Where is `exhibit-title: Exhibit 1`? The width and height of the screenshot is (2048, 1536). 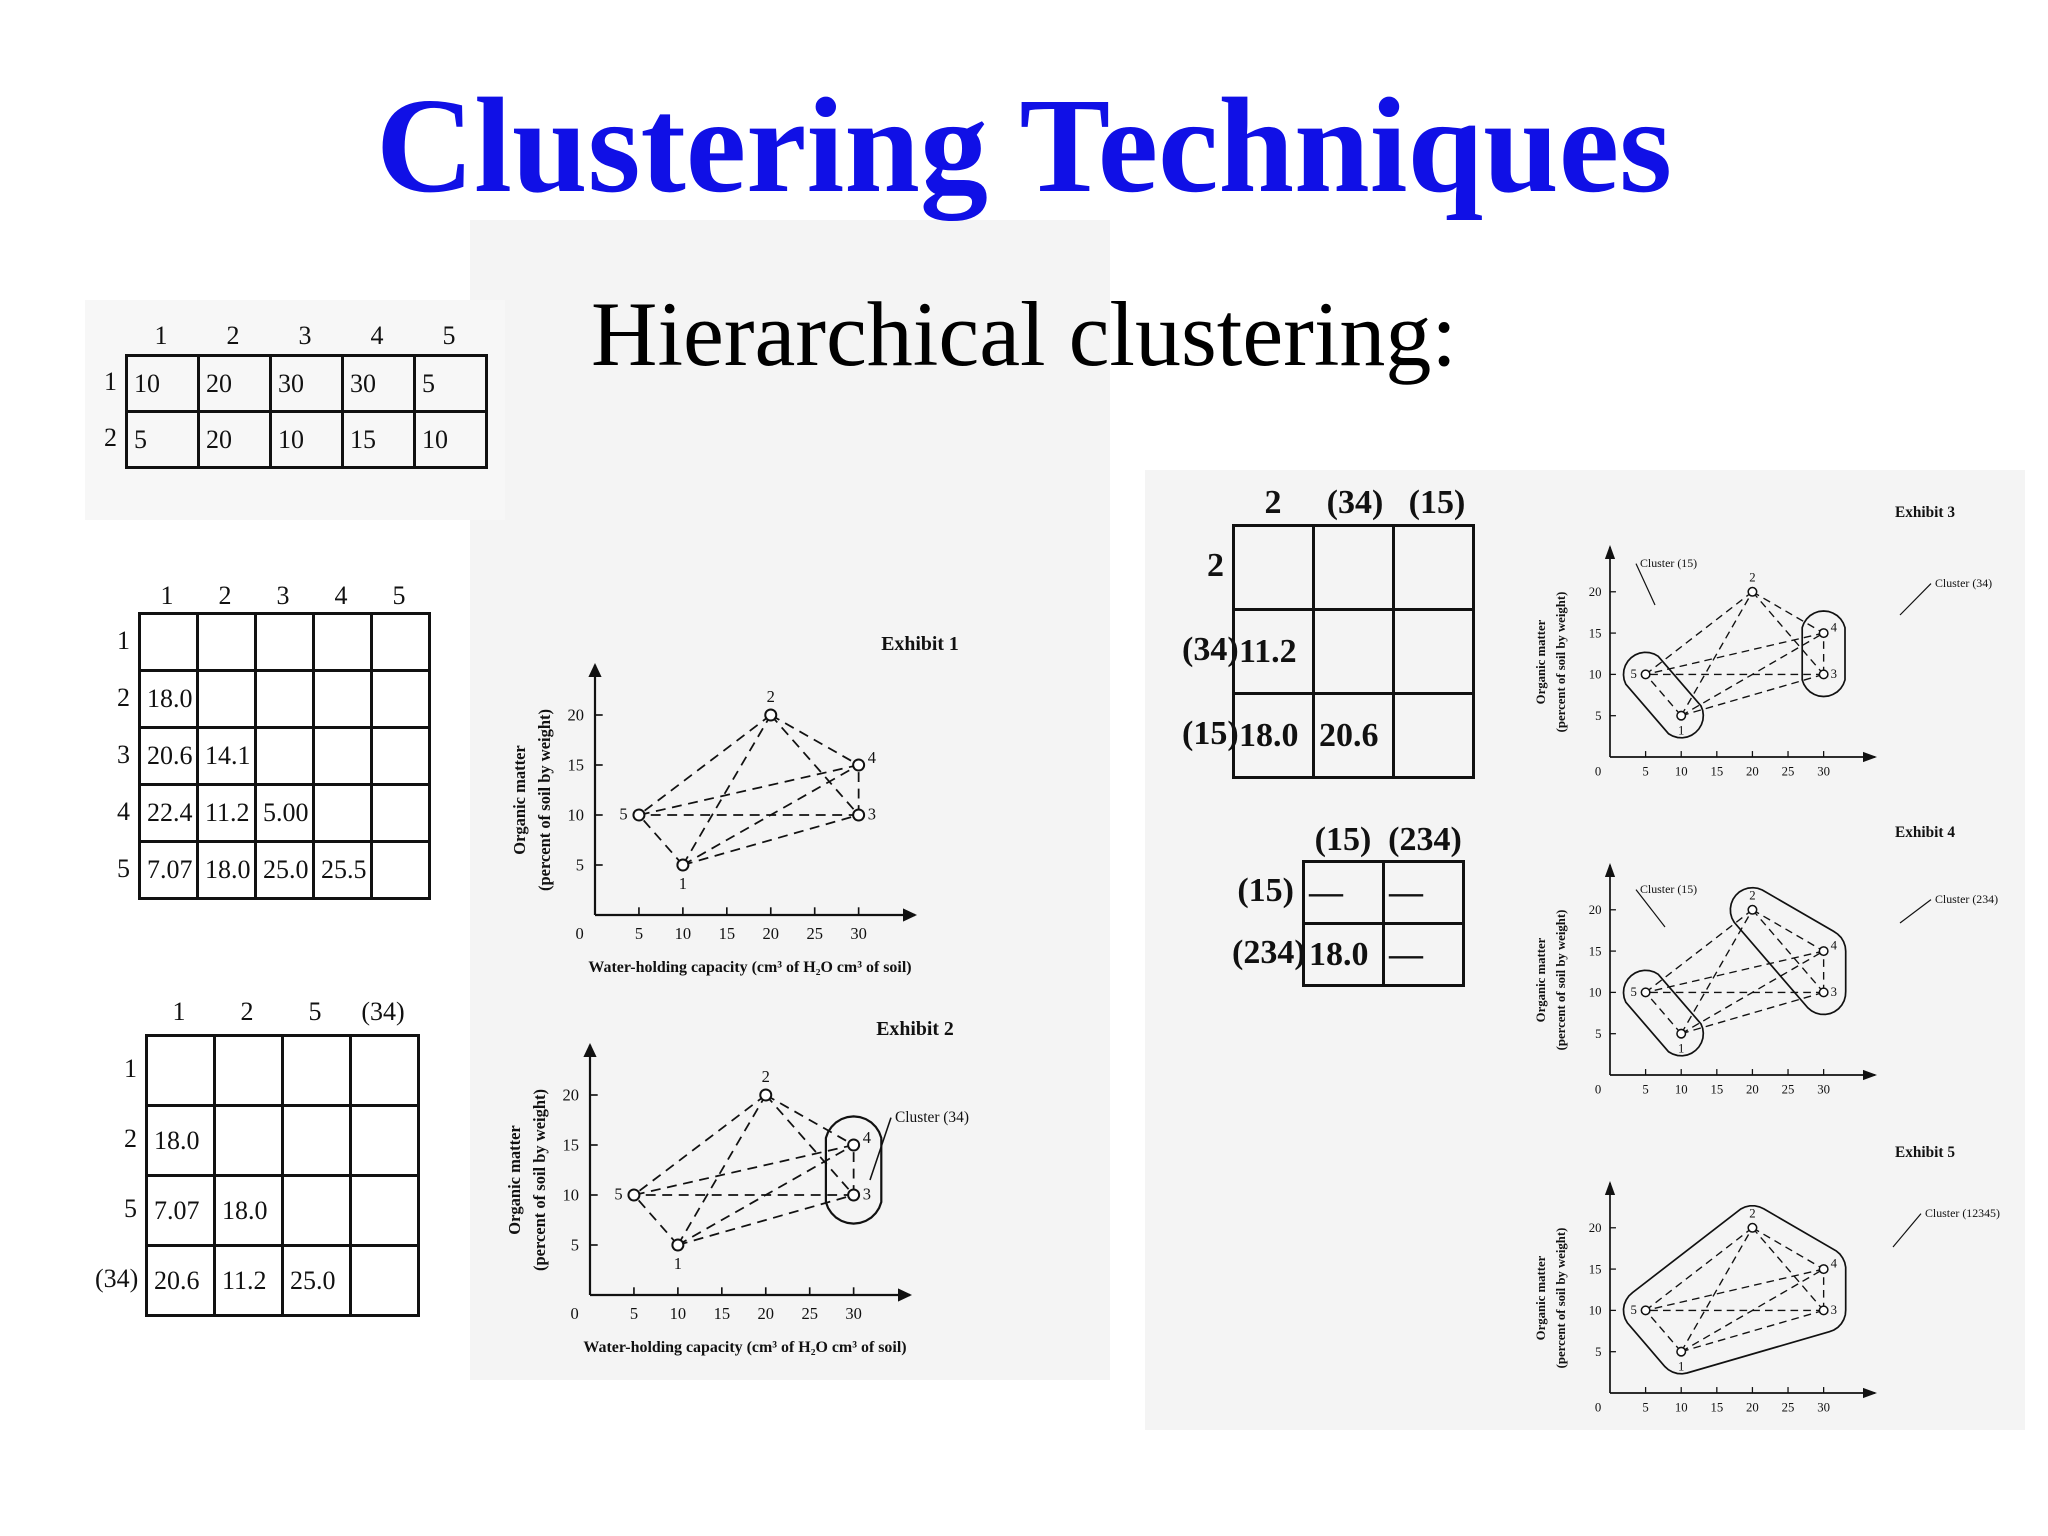
exhibit-title: Exhibit 1 is located at coordinates (920, 644).